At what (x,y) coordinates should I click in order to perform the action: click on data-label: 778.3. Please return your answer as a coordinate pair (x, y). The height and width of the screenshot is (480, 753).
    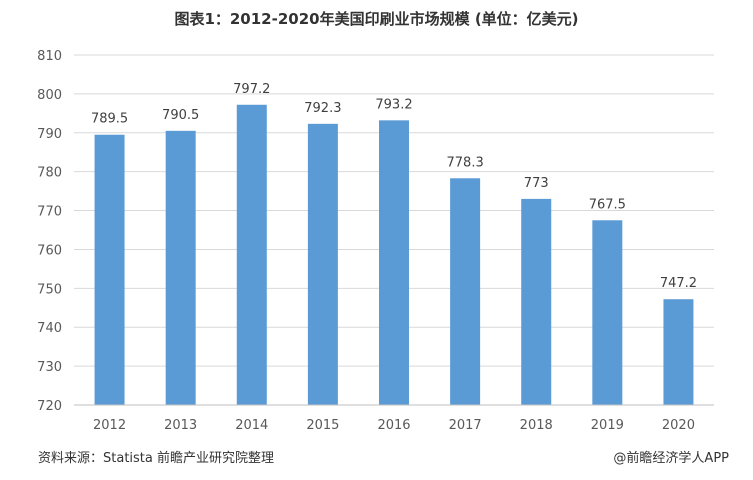
    Looking at the image, I should click on (465, 162).